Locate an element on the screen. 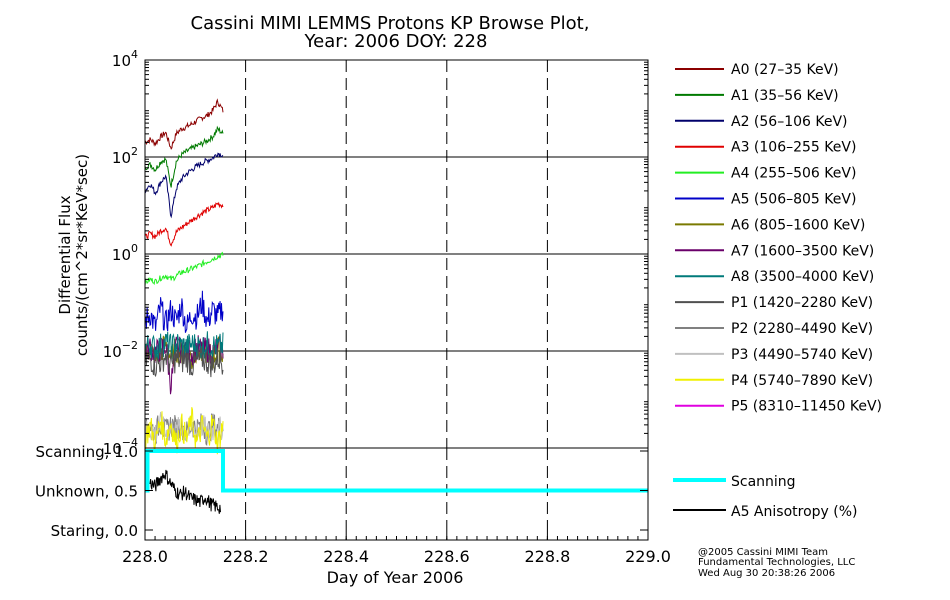  legend-label: A2 (56–106 KeV) is located at coordinates (789, 122).